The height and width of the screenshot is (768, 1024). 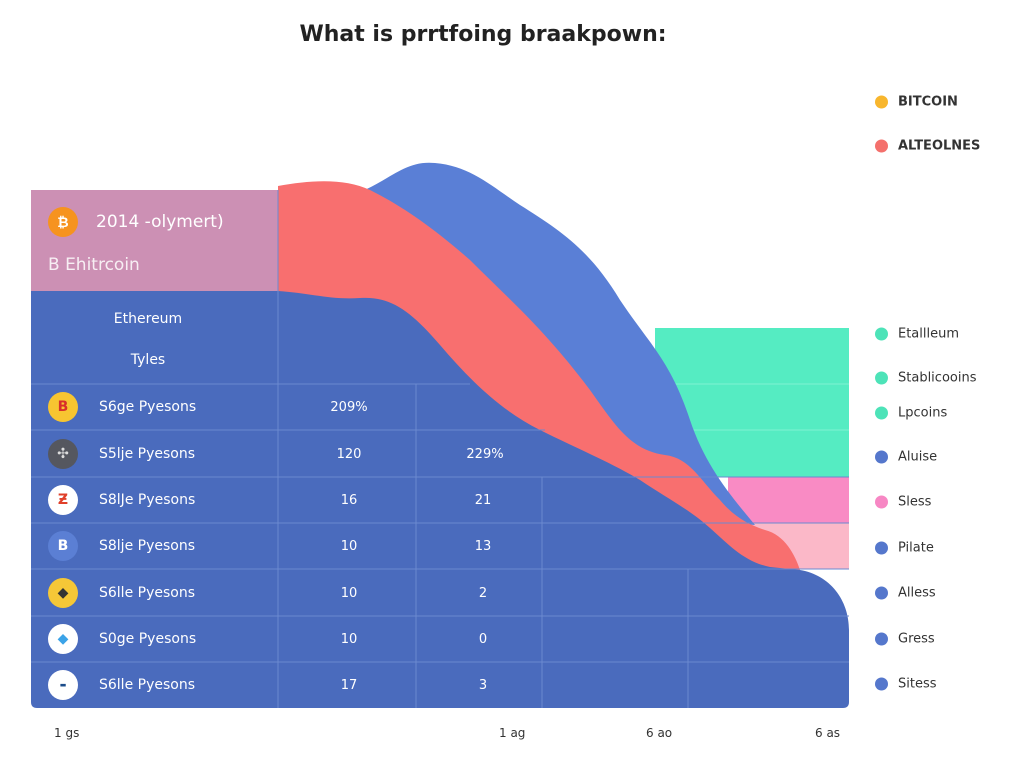 What do you see at coordinates (512, 733) in the screenshot?
I see `x-tick: 1 ag` at bounding box center [512, 733].